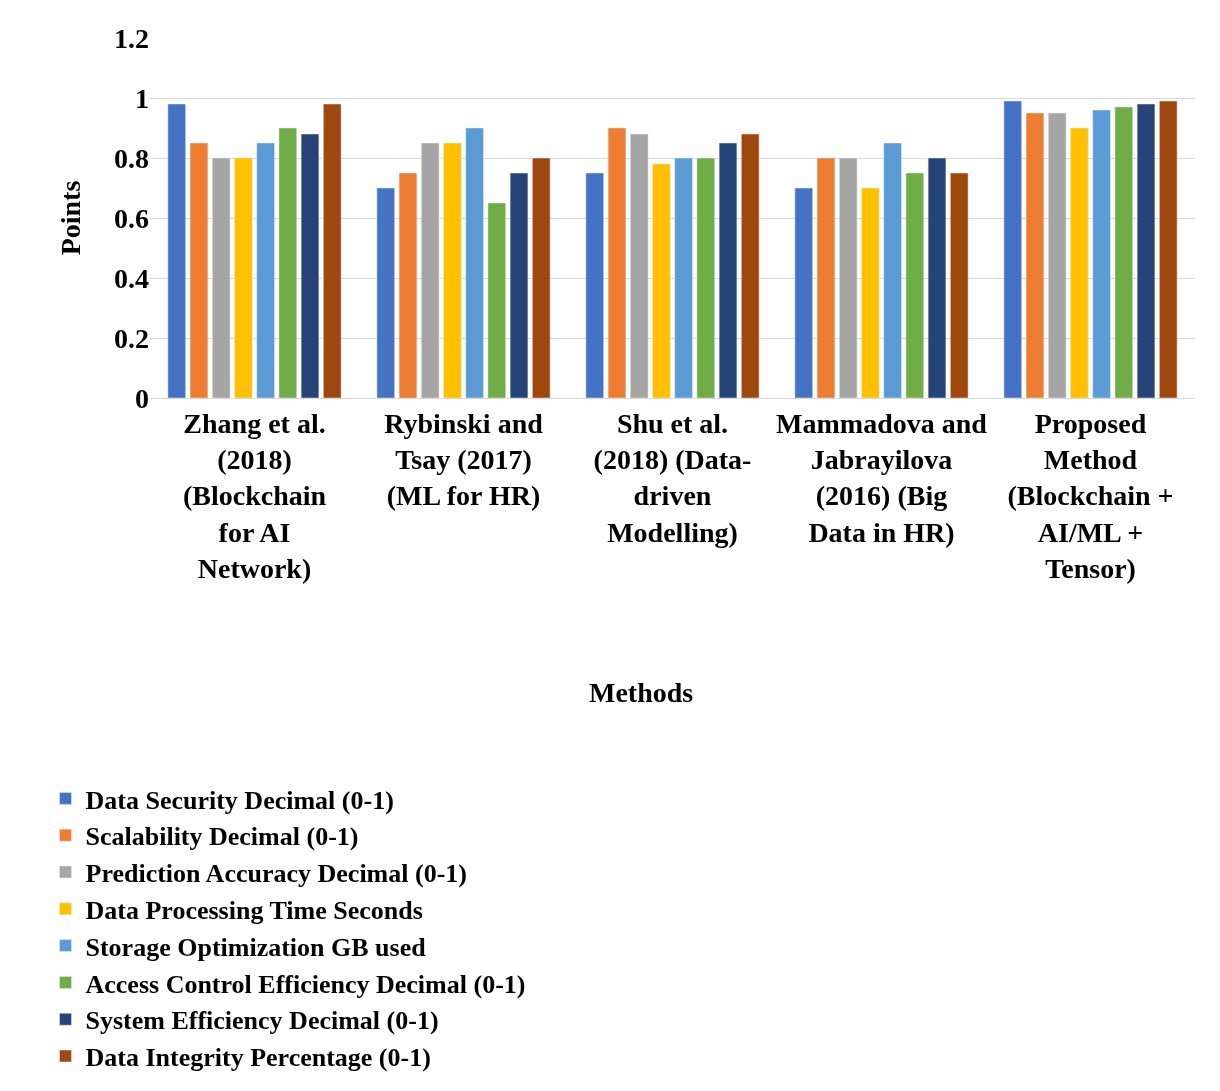 Image resolution: width=1220 pixels, height=1091 pixels. What do you see at coordinates (131, 158) in the screenshot?
I see `y-tick-label: 0.8` at bounding box center [131, 158].